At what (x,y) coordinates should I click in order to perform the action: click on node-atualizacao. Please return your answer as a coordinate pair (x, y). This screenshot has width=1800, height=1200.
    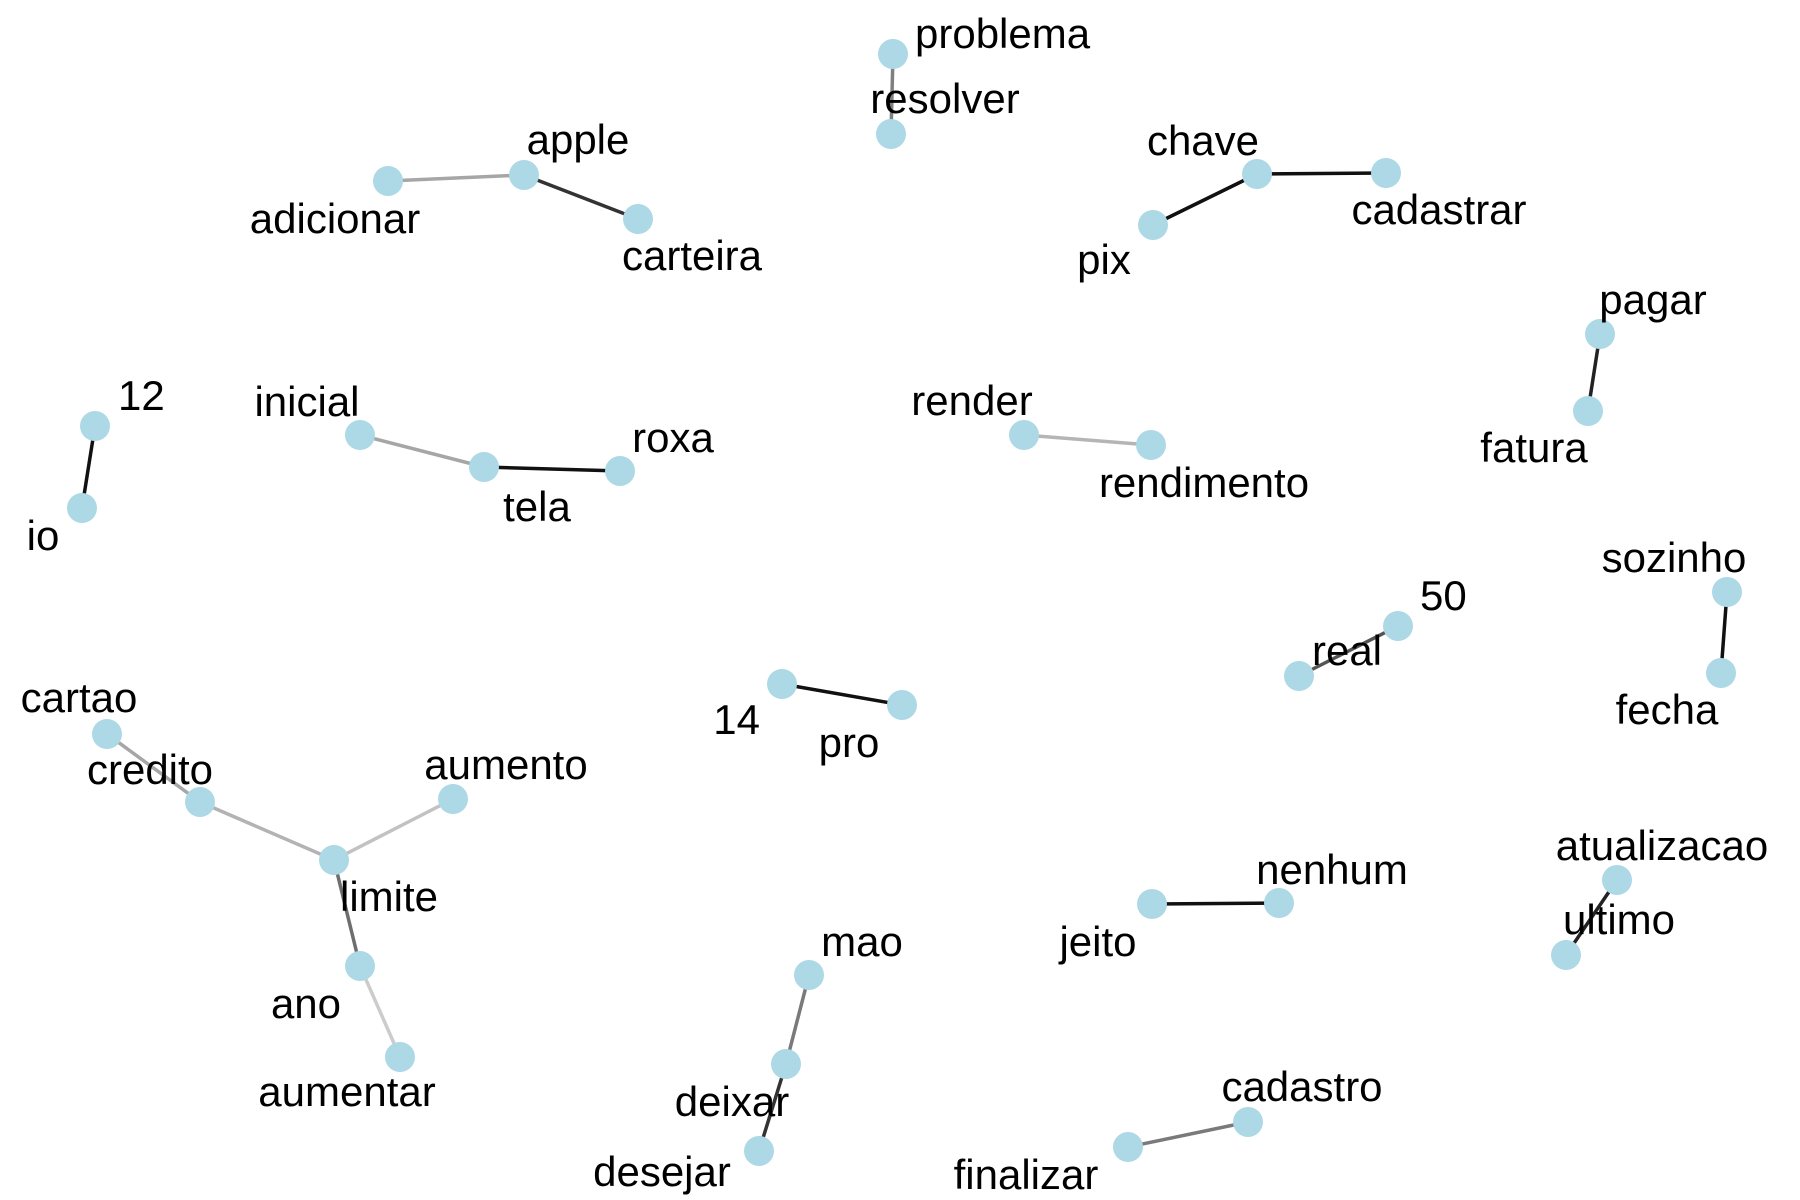
    Looking at the image, I should click on (1617, 880).